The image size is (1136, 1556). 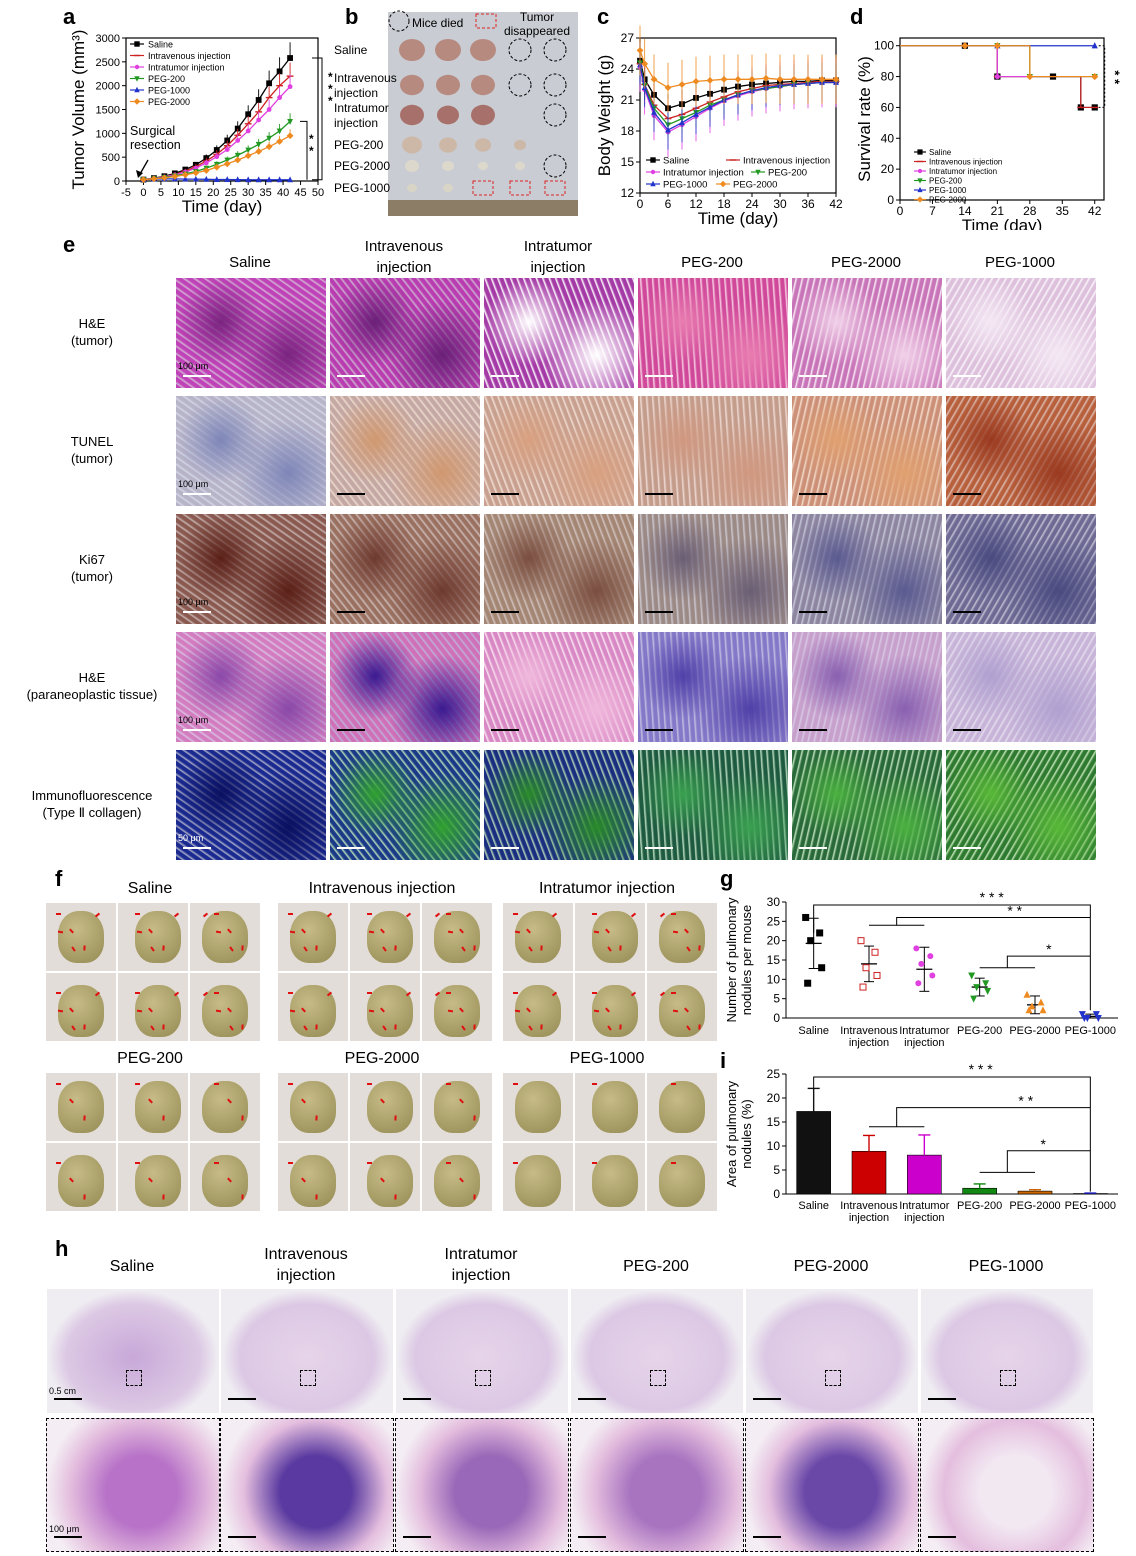 I want to click on plot-frame, so click(x=738, y=115).